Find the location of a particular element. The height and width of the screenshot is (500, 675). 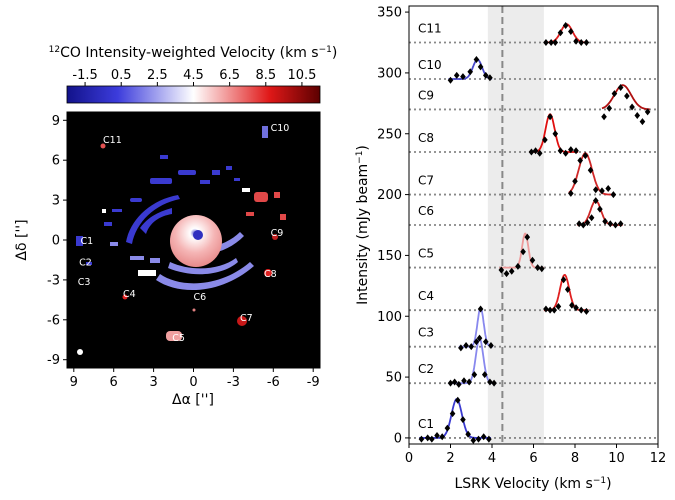

map-y-tick-label: 3 is located at coordinates (56, 201).